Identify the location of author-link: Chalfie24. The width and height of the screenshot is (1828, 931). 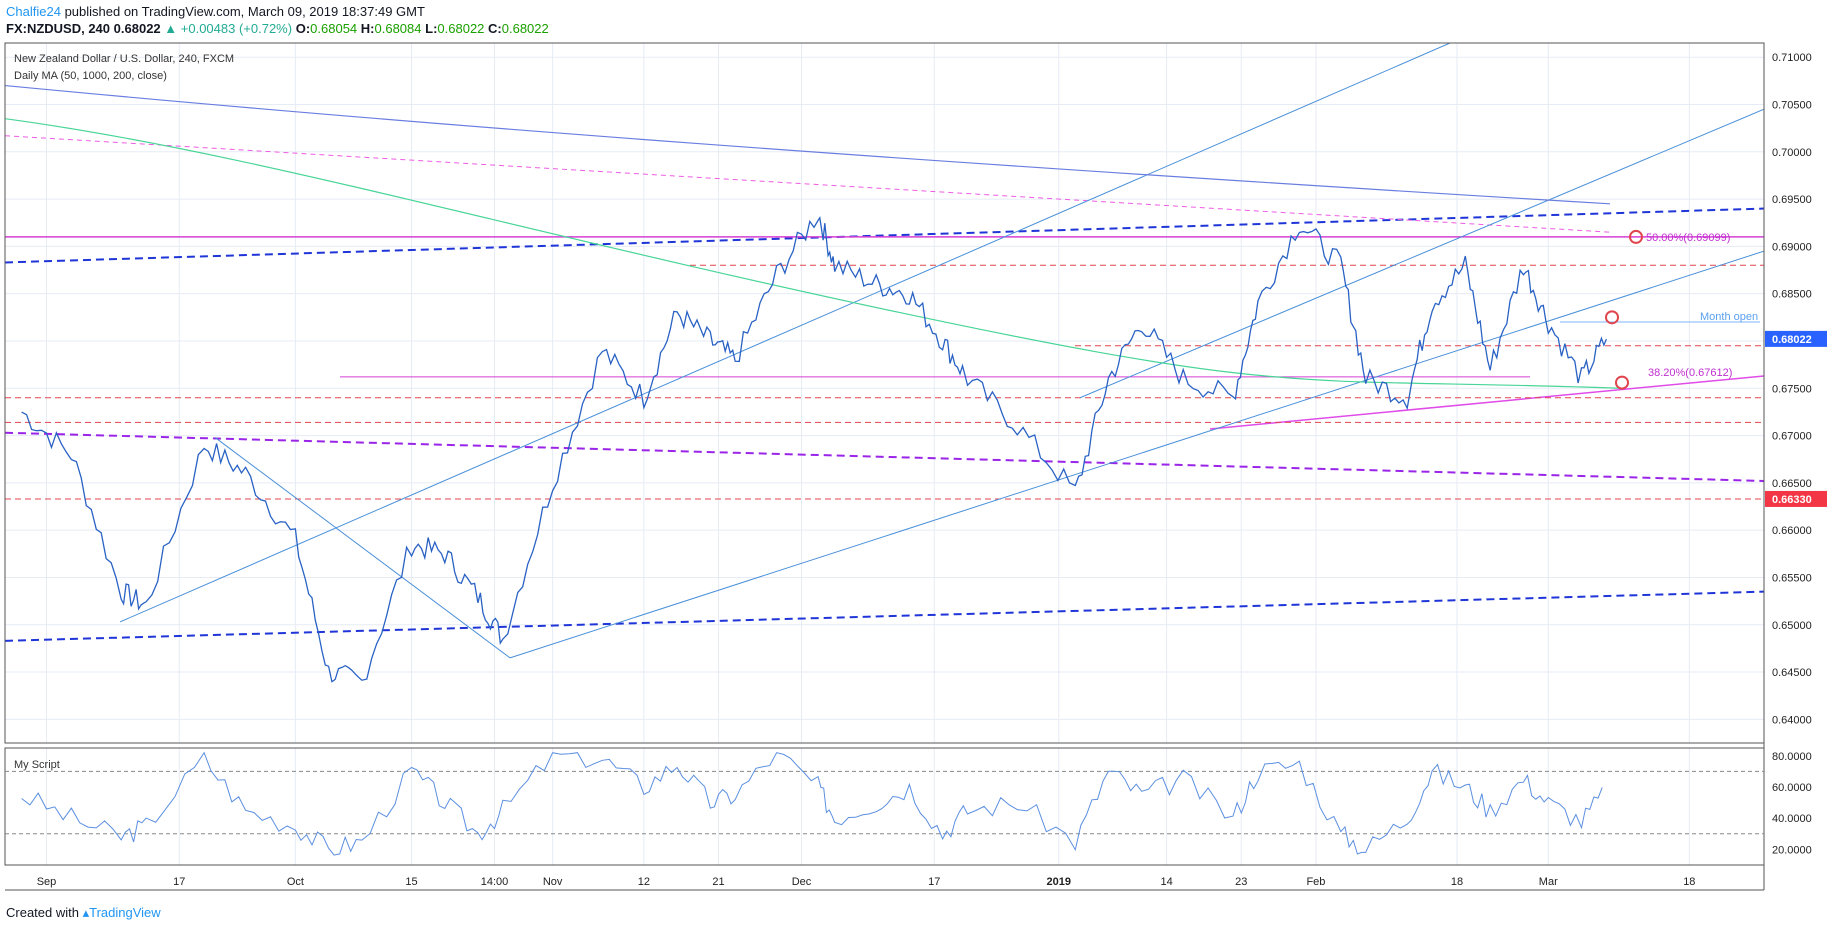
(33, 11).